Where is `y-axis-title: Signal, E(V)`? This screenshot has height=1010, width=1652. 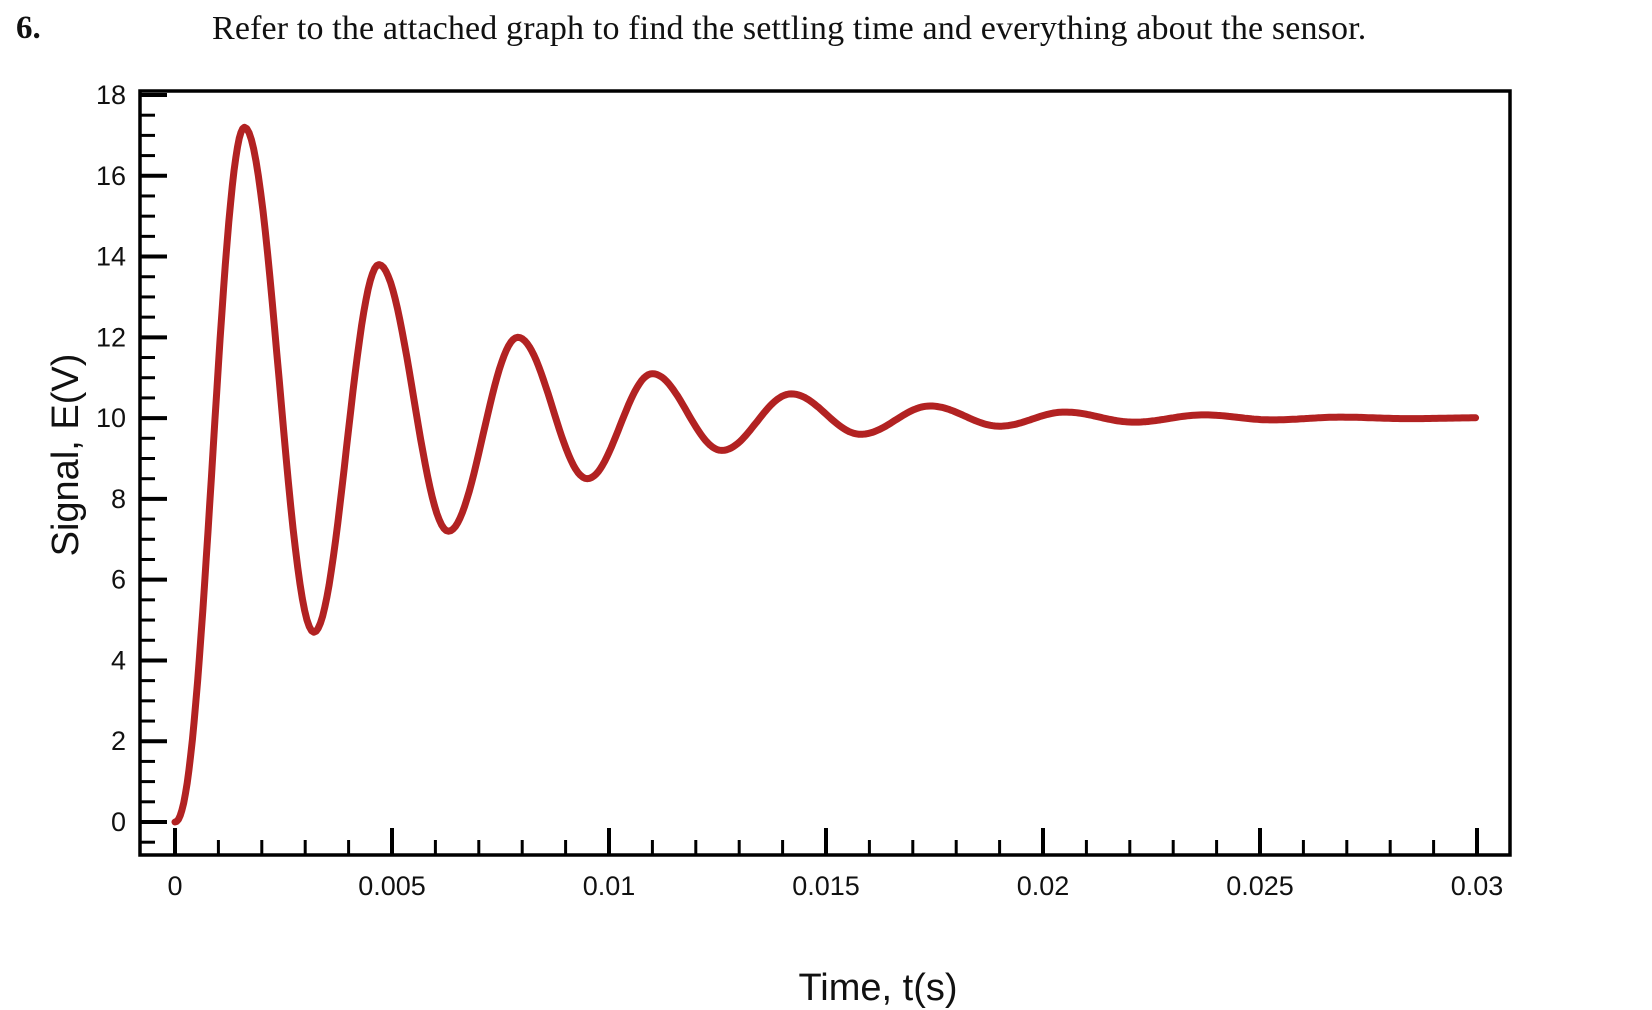 y-axis-title: Signal, E(V) is located at coordinates (66, 455).